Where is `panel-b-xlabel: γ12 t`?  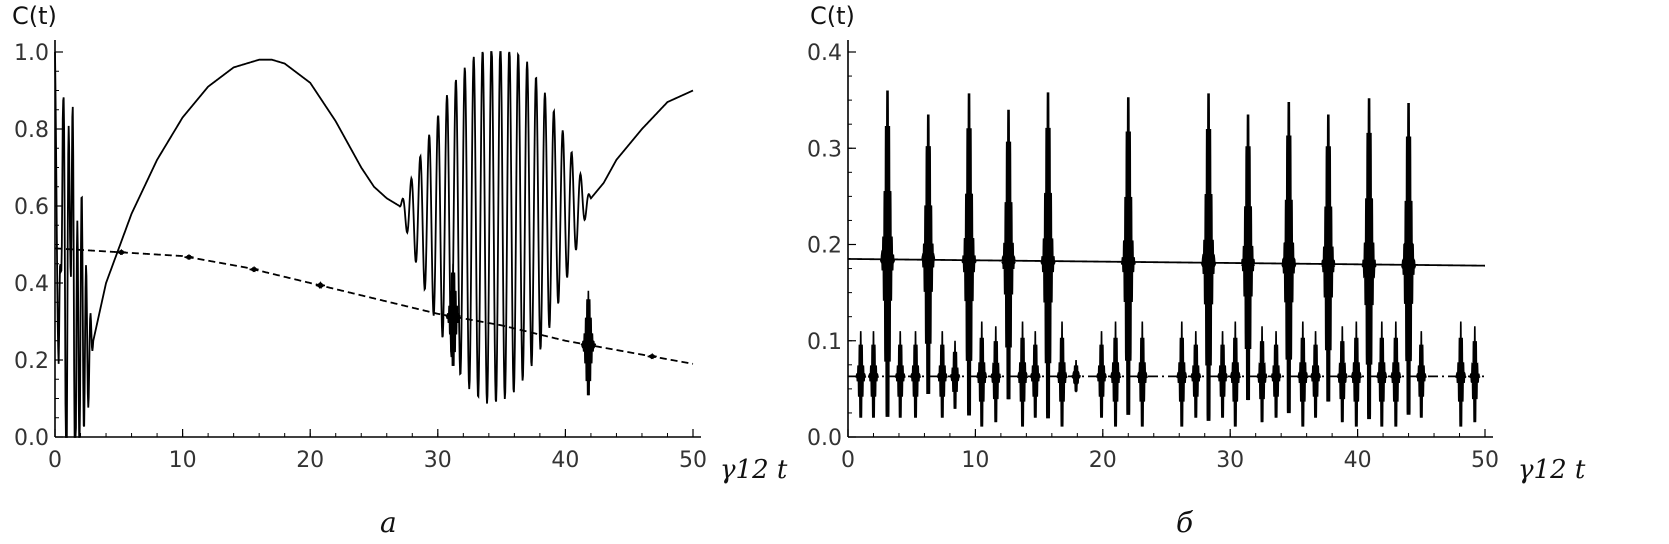 panel-b-xlabel: γ12 t is located at coordinates (1552, 470).